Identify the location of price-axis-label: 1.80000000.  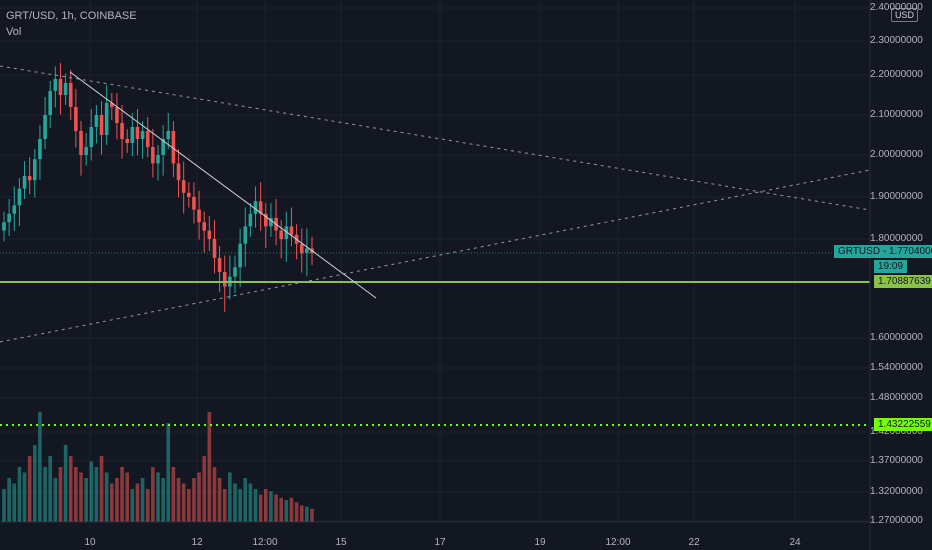
(896, 238).